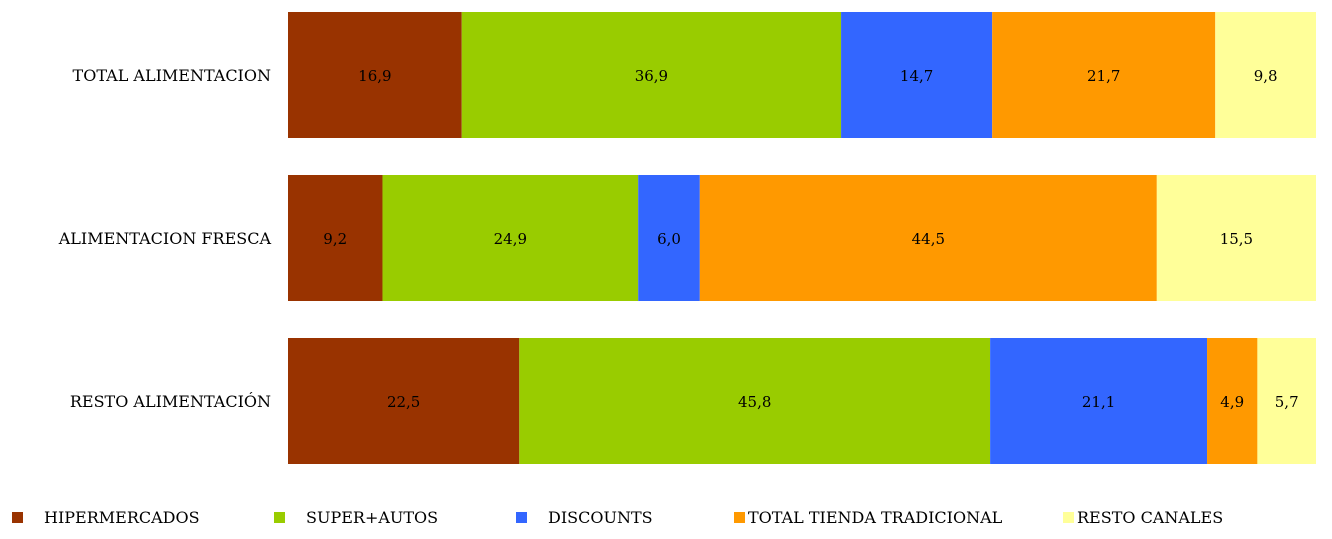 Image resolution: width=1332 pixels, height=539 pixels. I want to click on legend-label: SUPER+AUTOS, so click(372, 517).